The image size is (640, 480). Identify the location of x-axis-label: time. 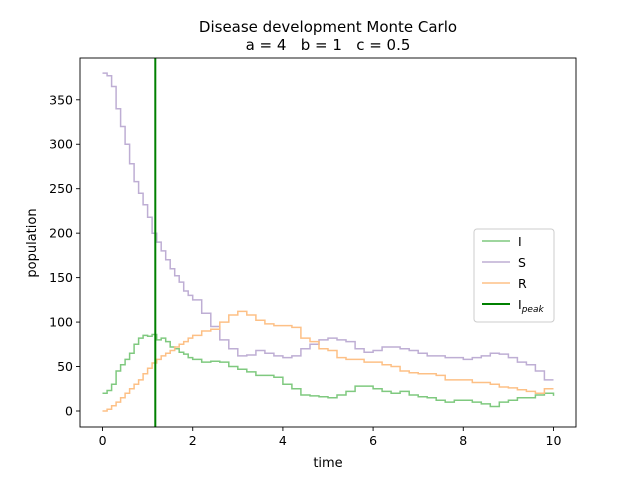
(327, 463).